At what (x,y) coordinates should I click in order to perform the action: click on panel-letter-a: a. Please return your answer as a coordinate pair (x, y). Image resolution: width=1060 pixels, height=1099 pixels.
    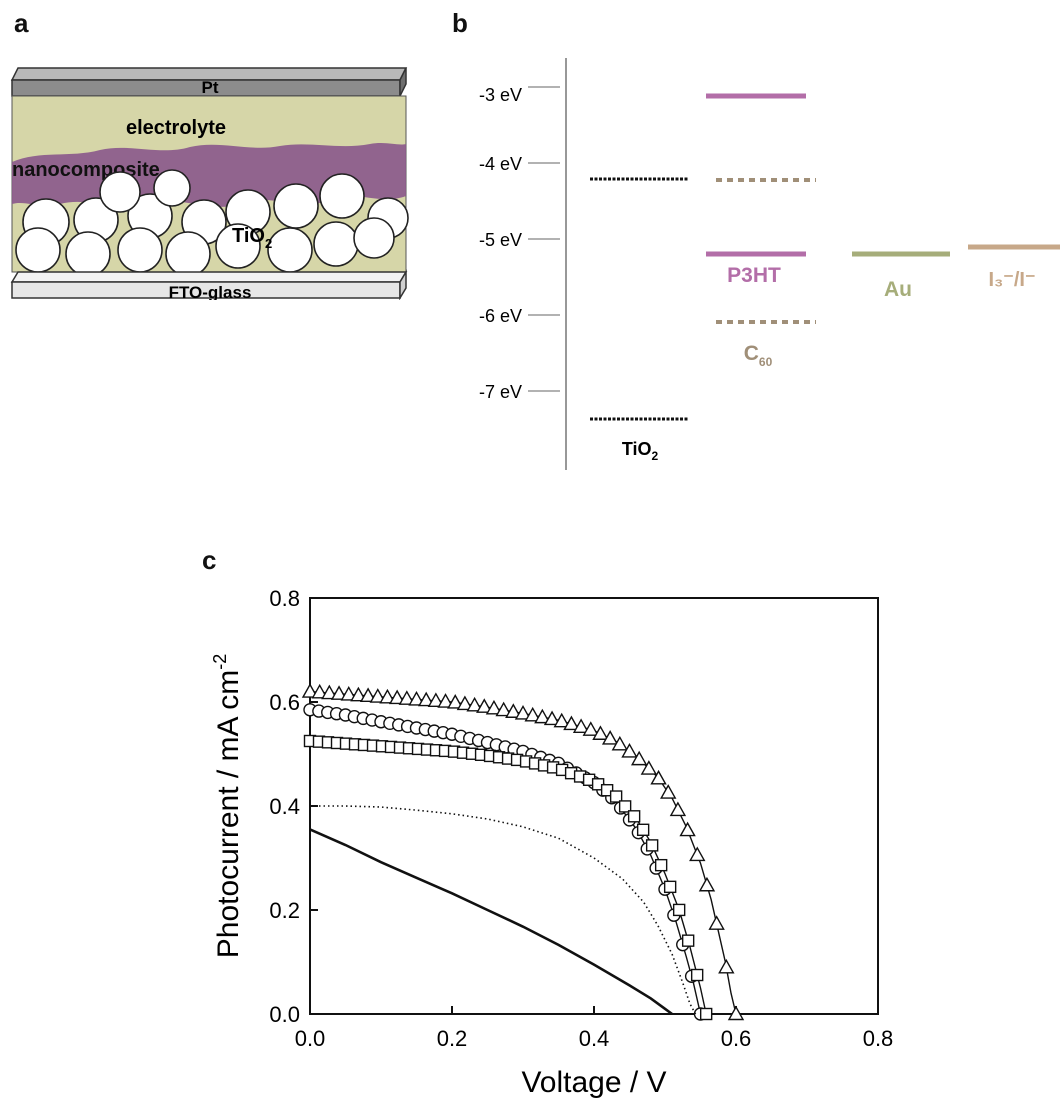
    Looking at the image, I should click on (21, 23).